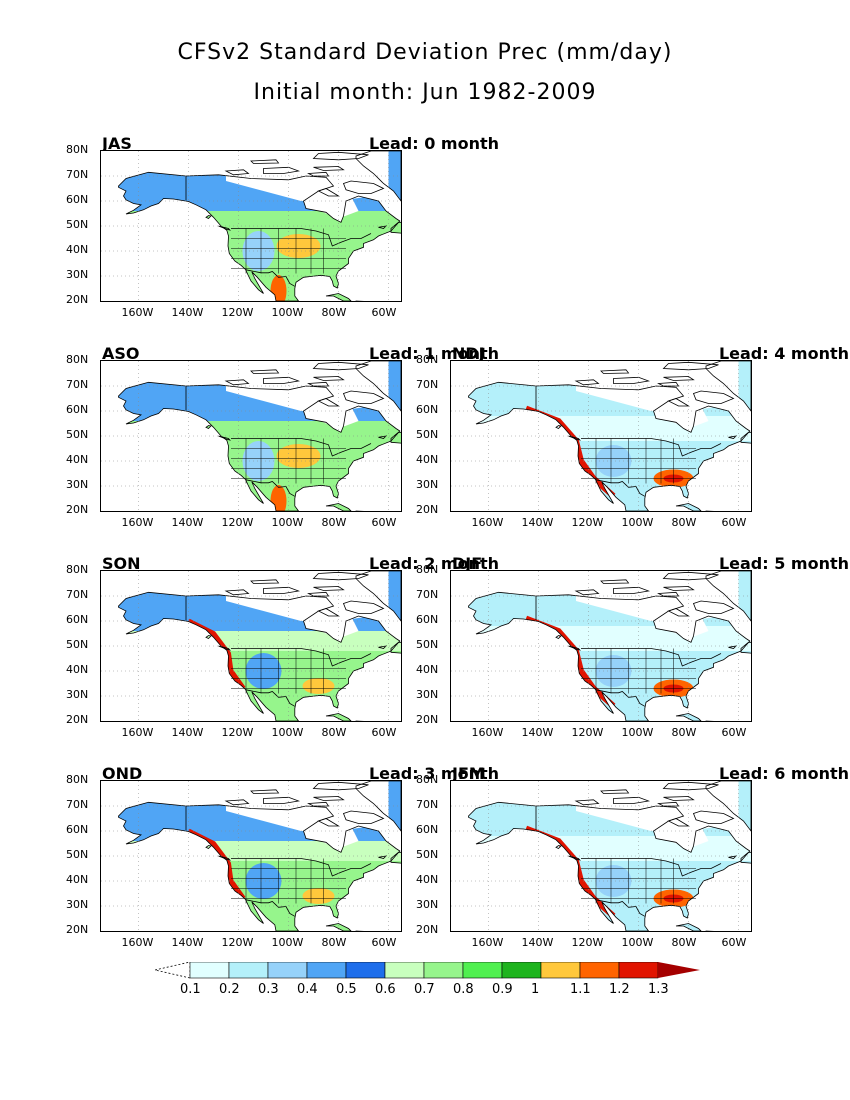 The image size is (850, 1100). I want to click on panel-season-label: JAS, so click(117, 143).